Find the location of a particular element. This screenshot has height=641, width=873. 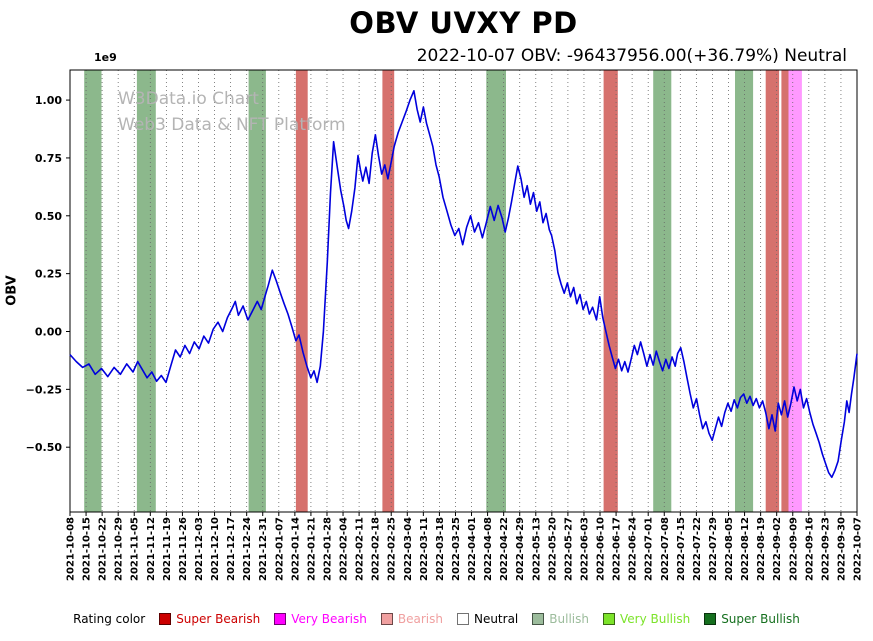

x-tick-label: 2021-12-31 is located at coordinates (263, 549).